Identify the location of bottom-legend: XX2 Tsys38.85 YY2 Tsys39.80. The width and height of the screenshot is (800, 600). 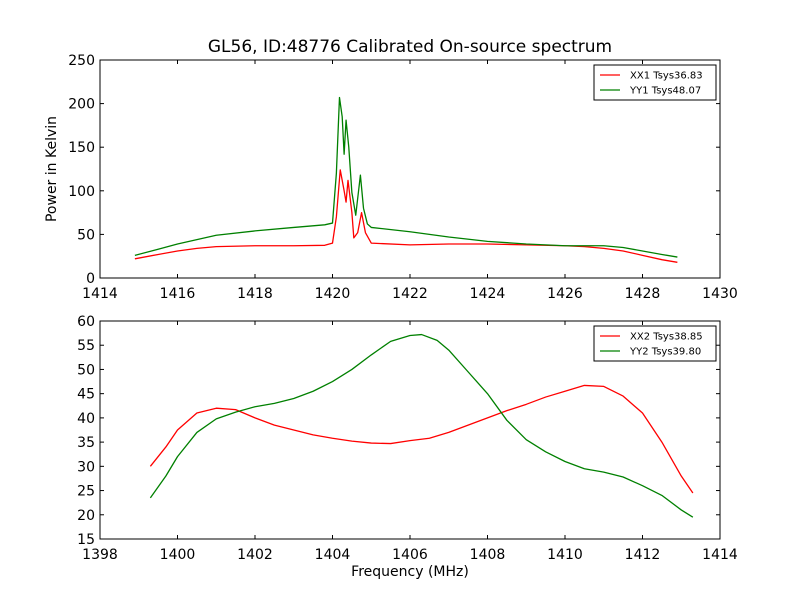
(655, 343).